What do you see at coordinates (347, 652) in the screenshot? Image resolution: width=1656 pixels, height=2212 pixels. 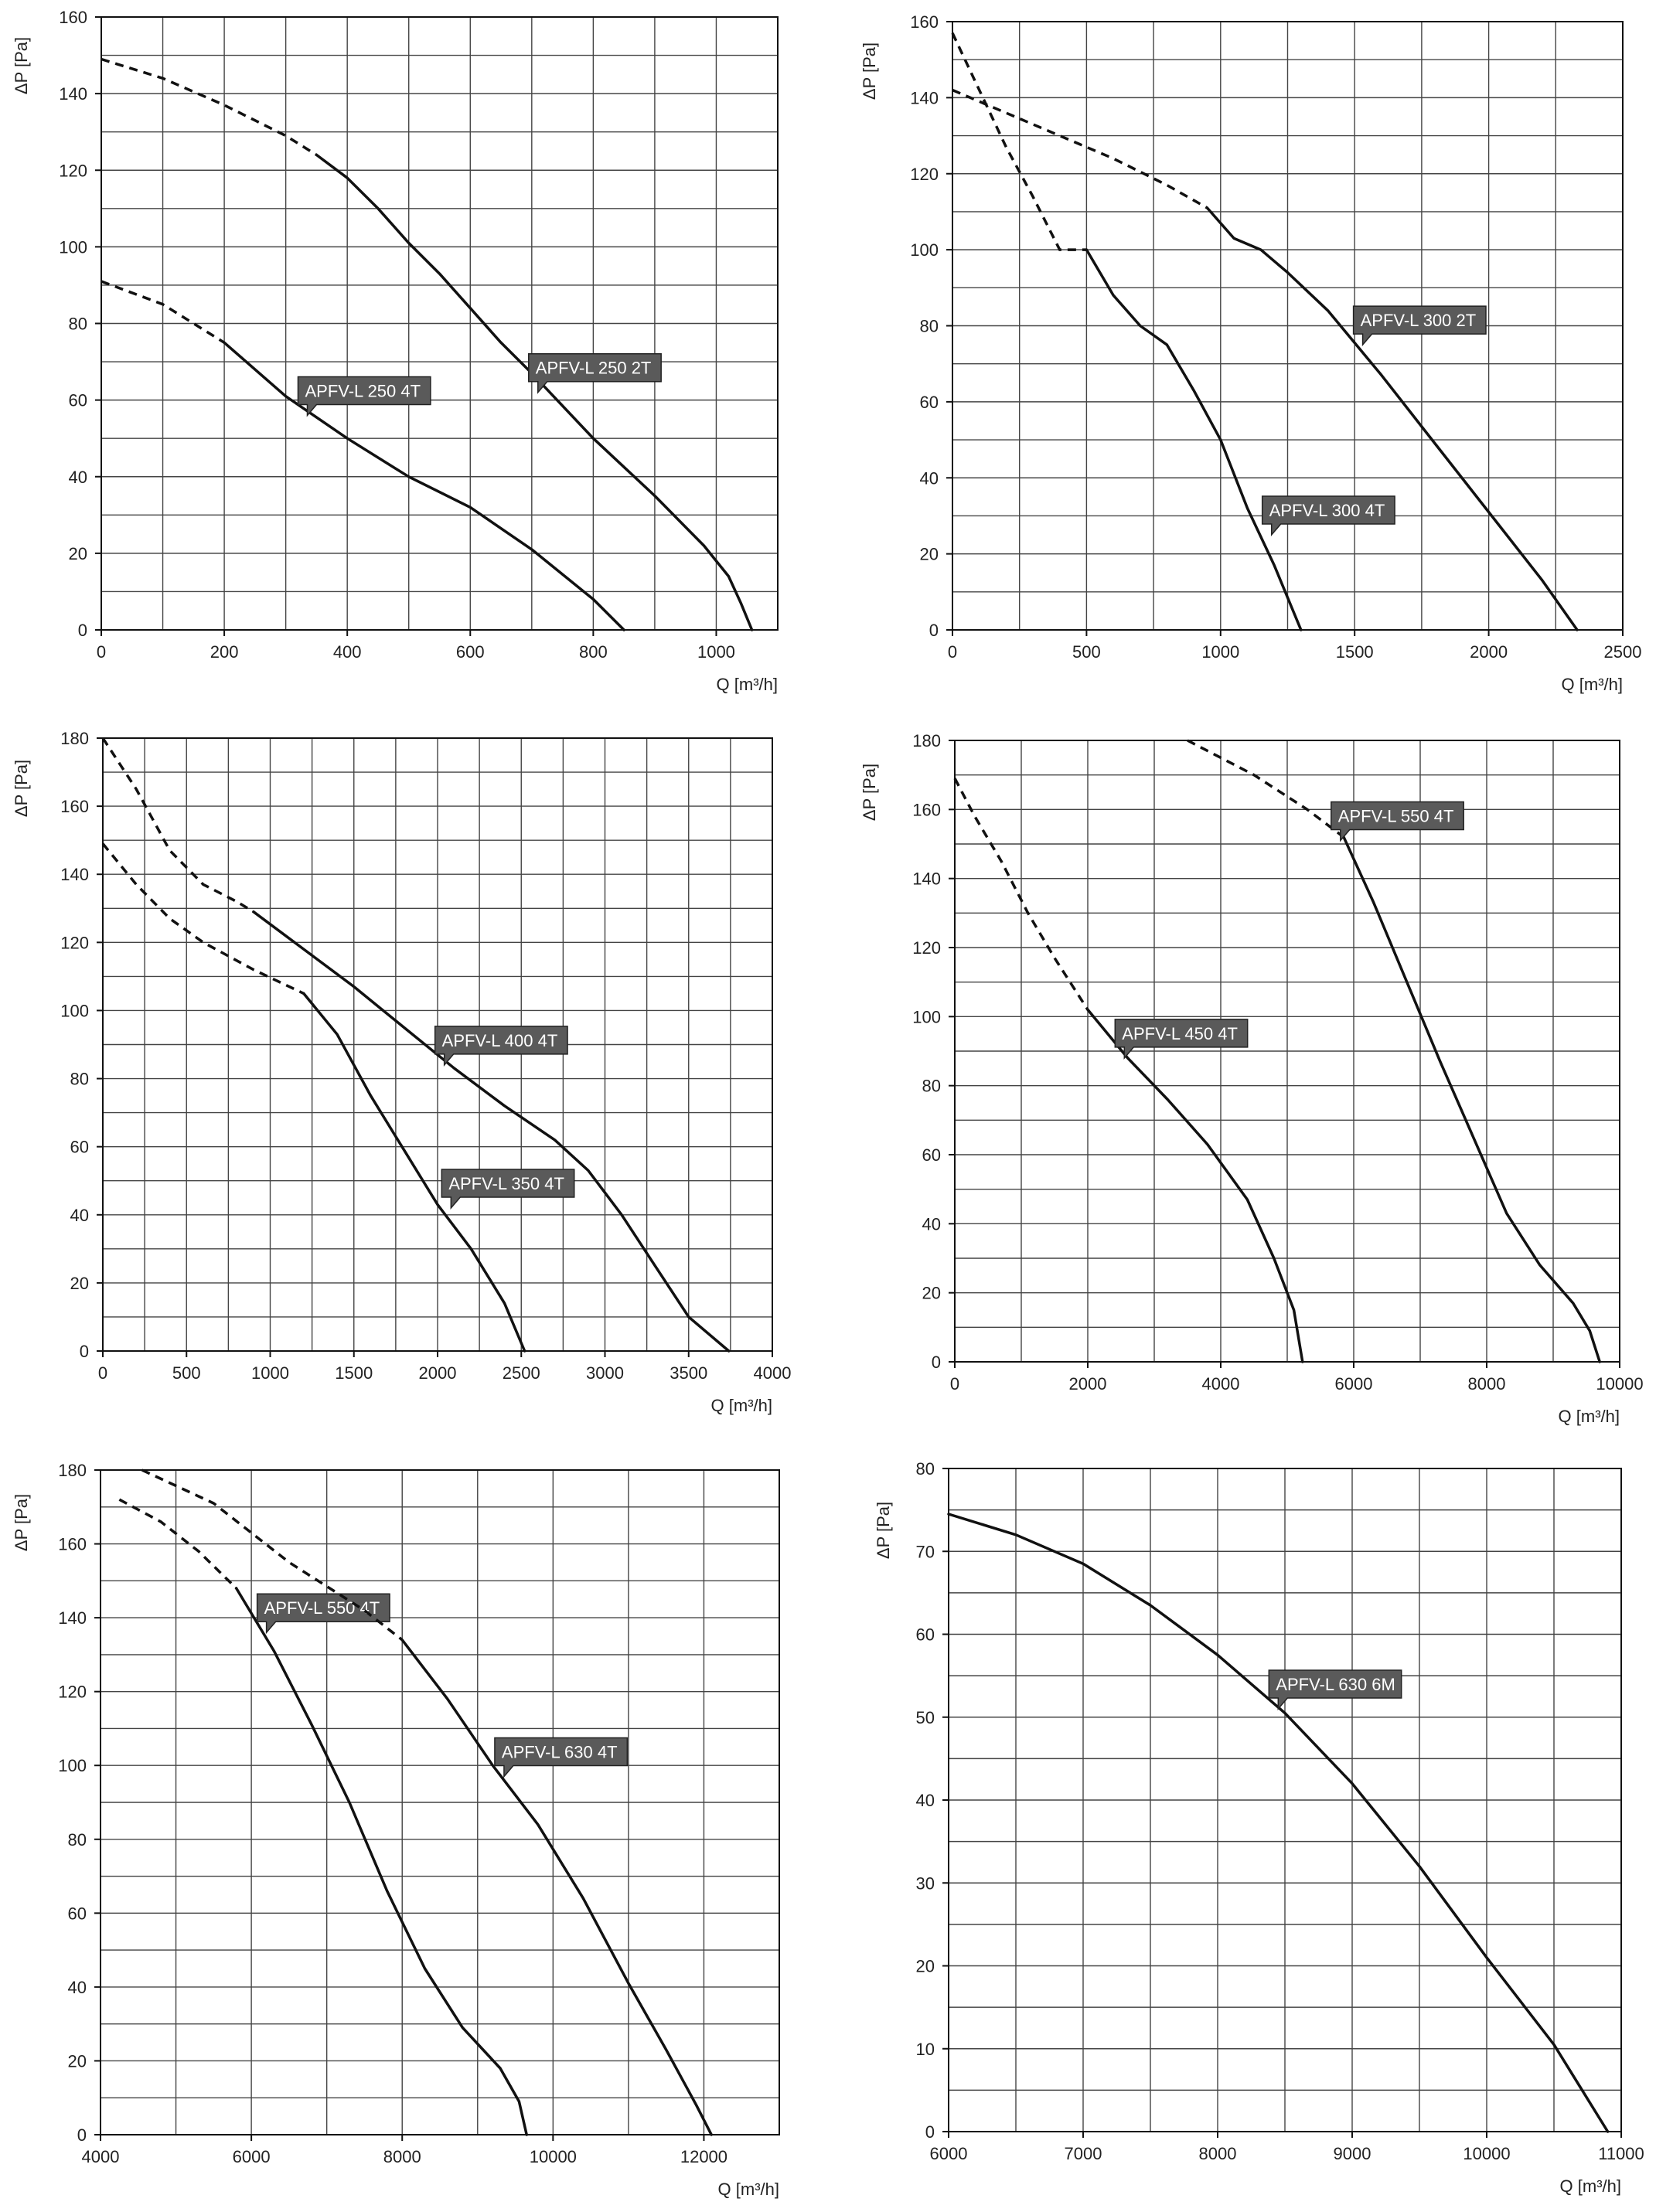 I see `x-tick-label: 400` at bounding box center [347, 652].